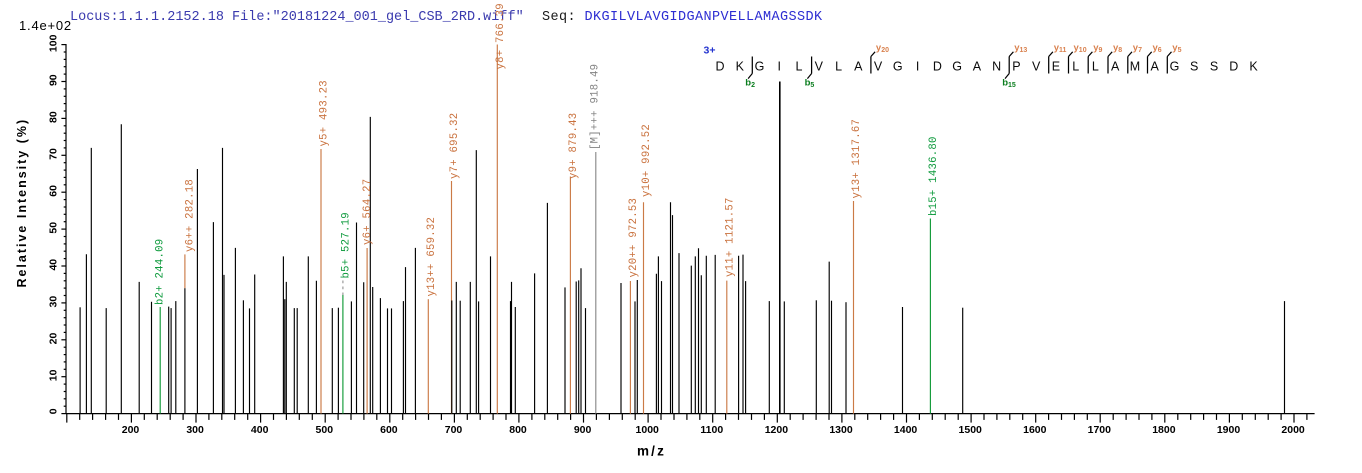 This screenshot has width=1362, height=473. I want to click on svg-text: y8, so click(1117, 49).